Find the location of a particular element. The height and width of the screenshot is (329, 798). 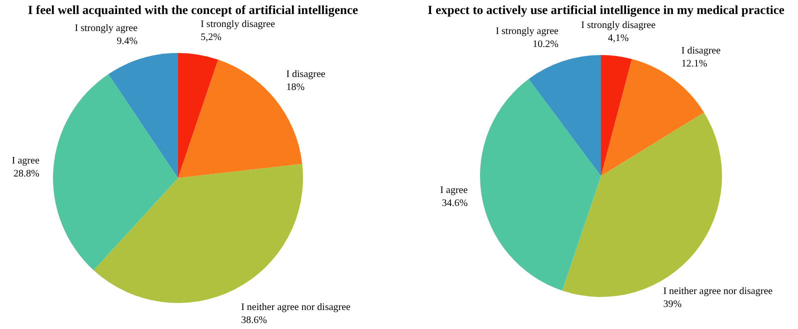

data-label: 12.1% is located at coordinates (694, 64).